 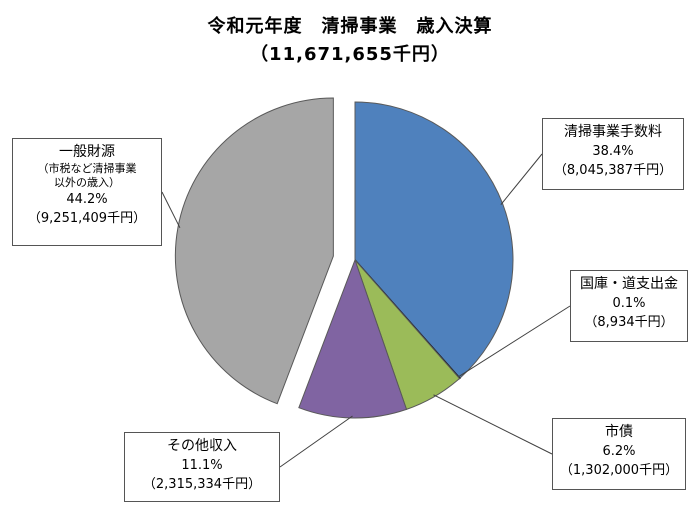 I want to click on label-general: 一般財源 （市税など清掃事業以外の歳入） 44.2% （9,251,409千円）, so click(x=87, y=192).